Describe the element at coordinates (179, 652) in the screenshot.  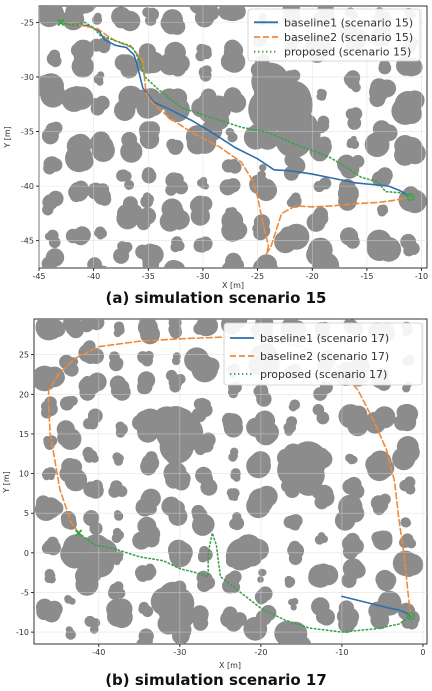
I see `x-tick-label: -30` at that location.